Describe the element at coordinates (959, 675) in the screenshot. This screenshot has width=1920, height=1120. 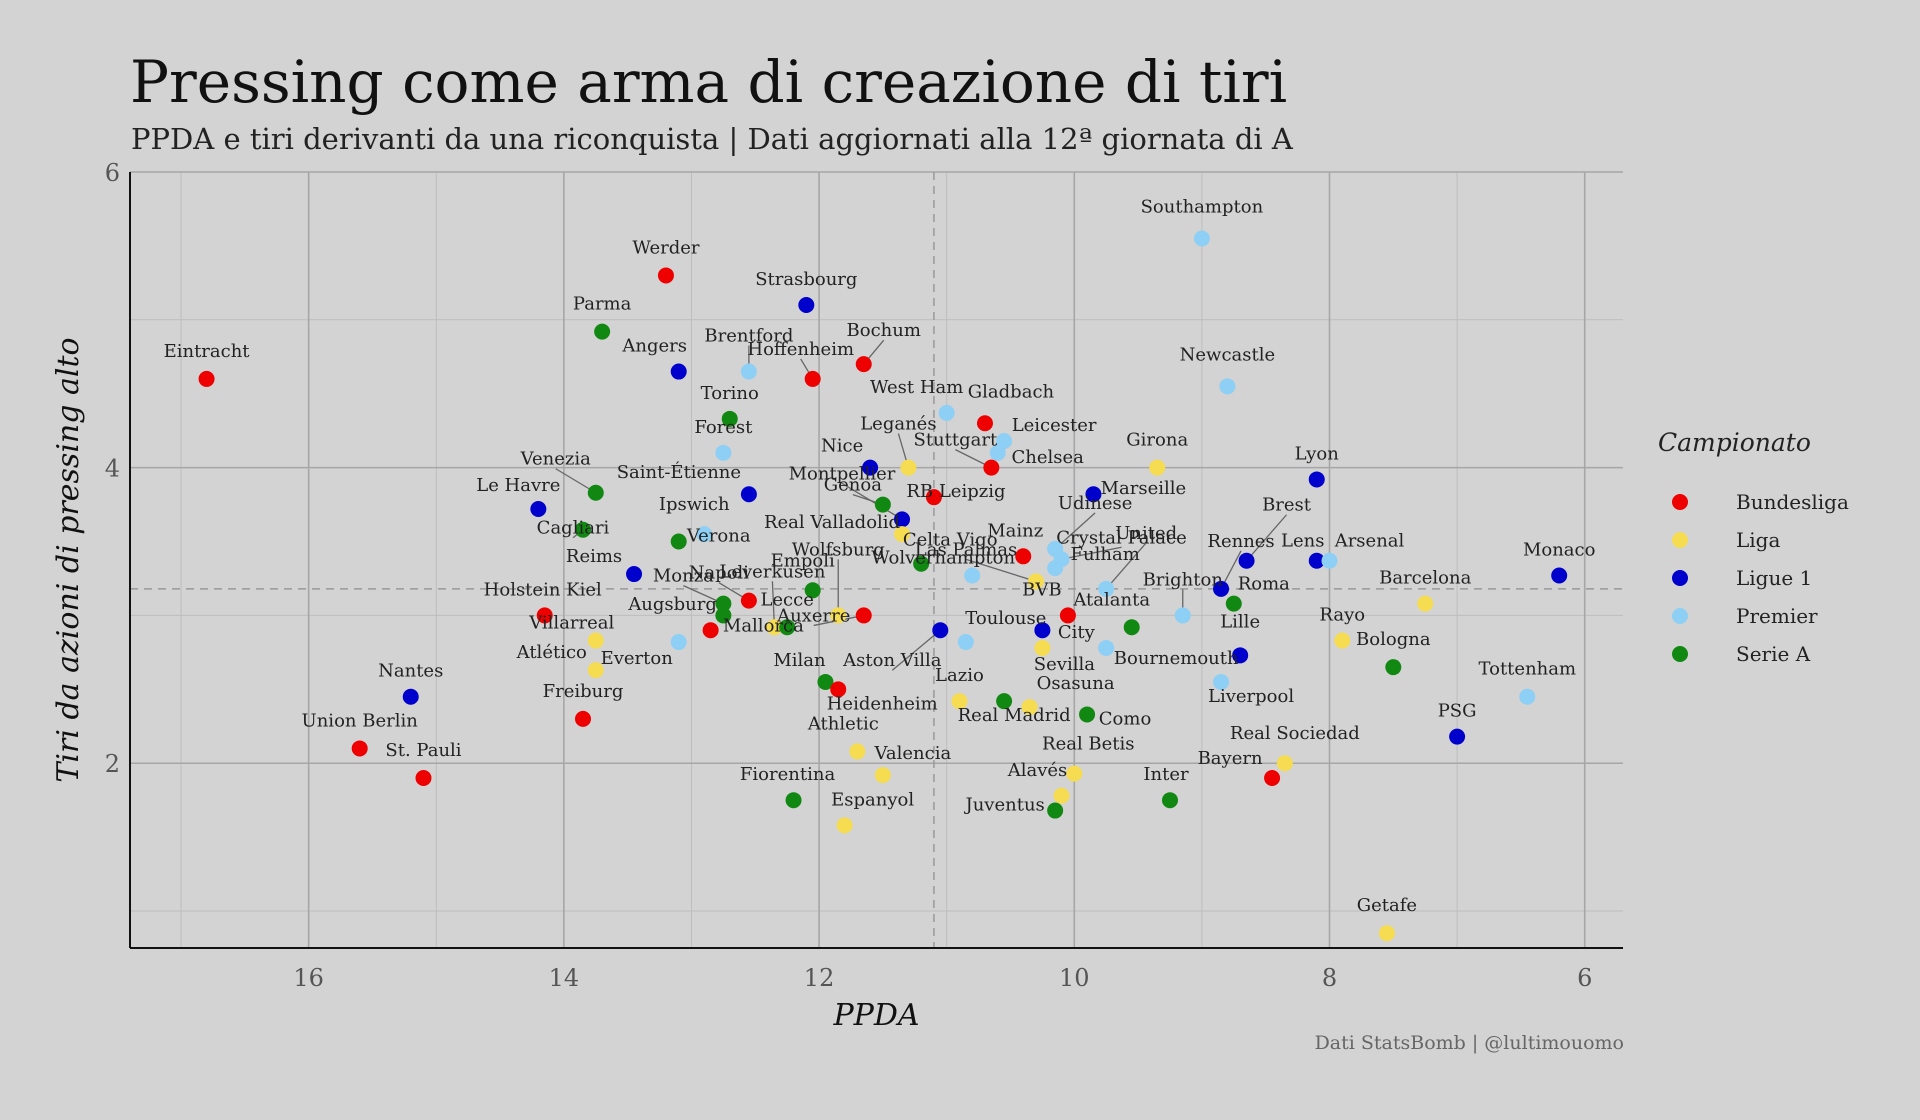
I see `point-label: Lazio` at that location.